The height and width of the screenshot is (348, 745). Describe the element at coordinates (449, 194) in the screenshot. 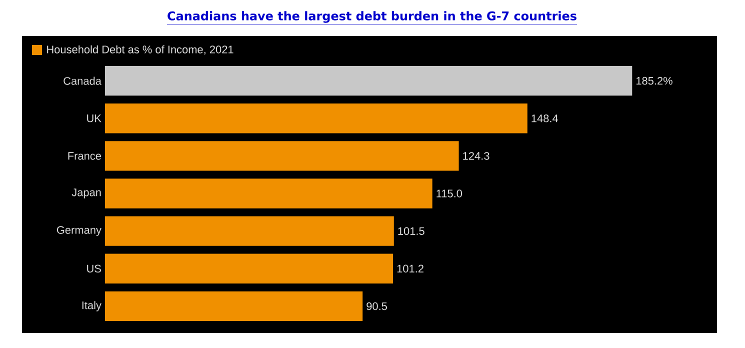

I see `data-label: 115.0` at that location.